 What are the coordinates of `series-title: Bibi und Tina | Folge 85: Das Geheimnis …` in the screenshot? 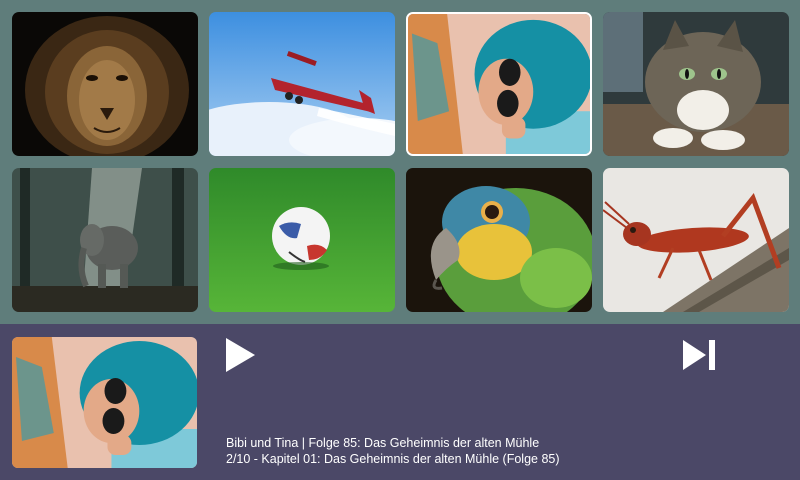 It's located at (383, 443).